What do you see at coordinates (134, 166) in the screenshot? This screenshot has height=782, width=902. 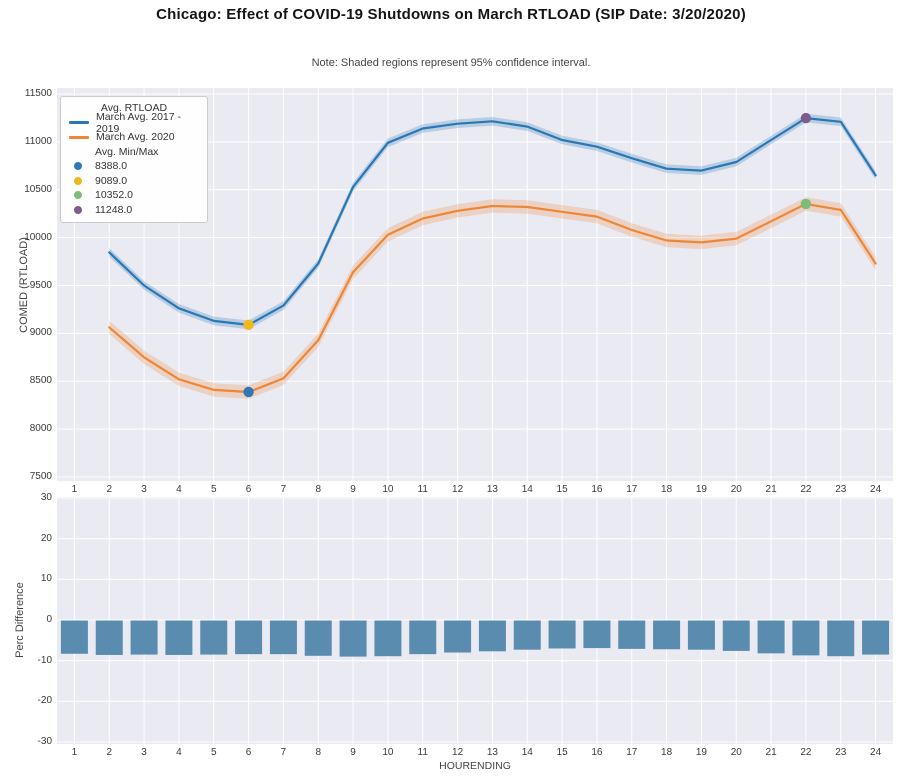 I see `legend-item-min-2020: 8388.0` at bounding box center [134, 166].